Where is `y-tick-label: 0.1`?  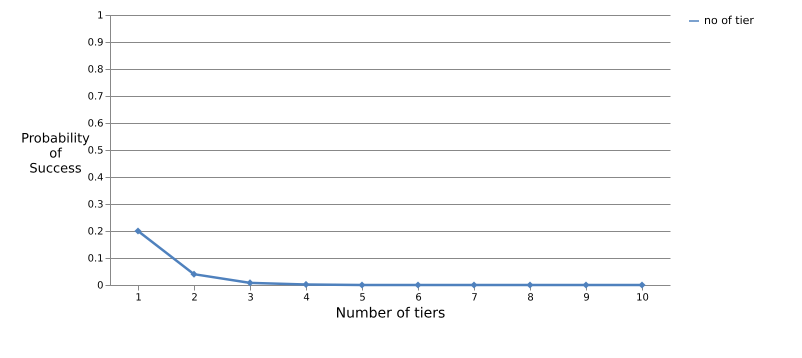 y-tick-label: 0.1 is located at coordinates (96, 259).